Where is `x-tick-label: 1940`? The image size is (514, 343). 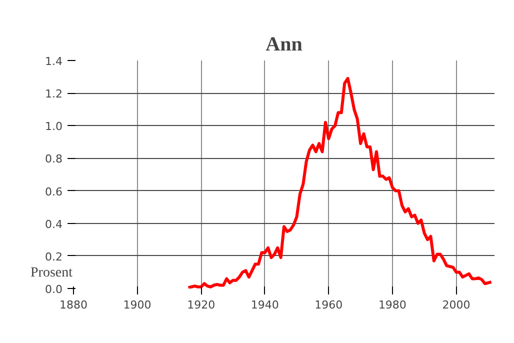 x-tick-label: 1940 is located at coordinates (264, 305).